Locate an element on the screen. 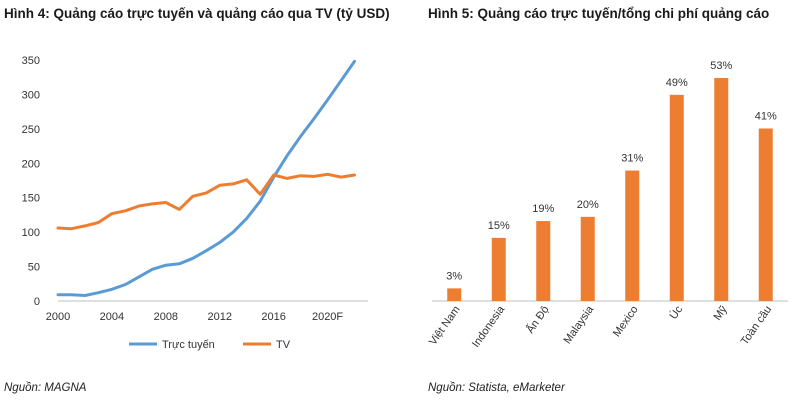 The width and height of the screenshot is (800, 408). x-tick-label: Malaysia is located at coordinates (578, 324).